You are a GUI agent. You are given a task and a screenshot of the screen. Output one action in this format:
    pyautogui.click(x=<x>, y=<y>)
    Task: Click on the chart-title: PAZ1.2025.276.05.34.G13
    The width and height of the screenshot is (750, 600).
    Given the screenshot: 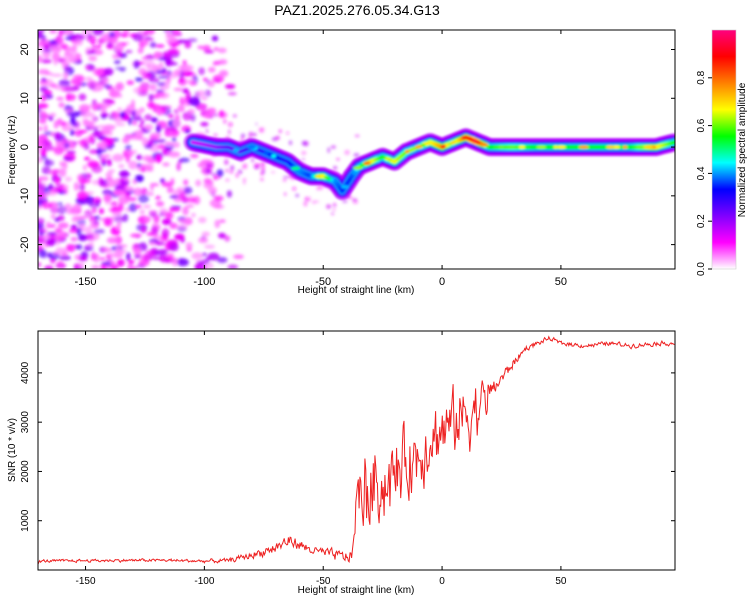 What is the action you would take?
    pyautogui.click(x=357, y=10)
    